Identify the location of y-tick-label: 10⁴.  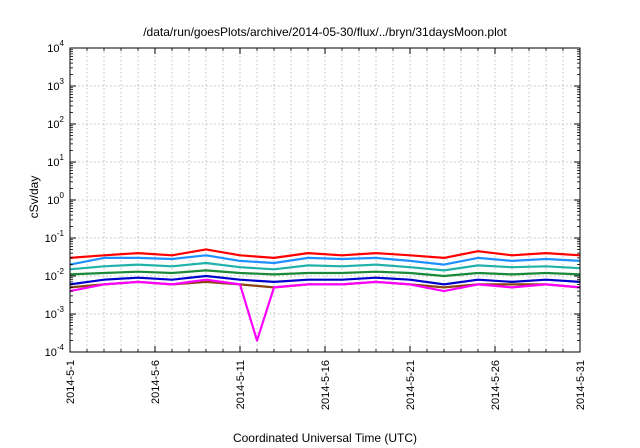
(55, 47).